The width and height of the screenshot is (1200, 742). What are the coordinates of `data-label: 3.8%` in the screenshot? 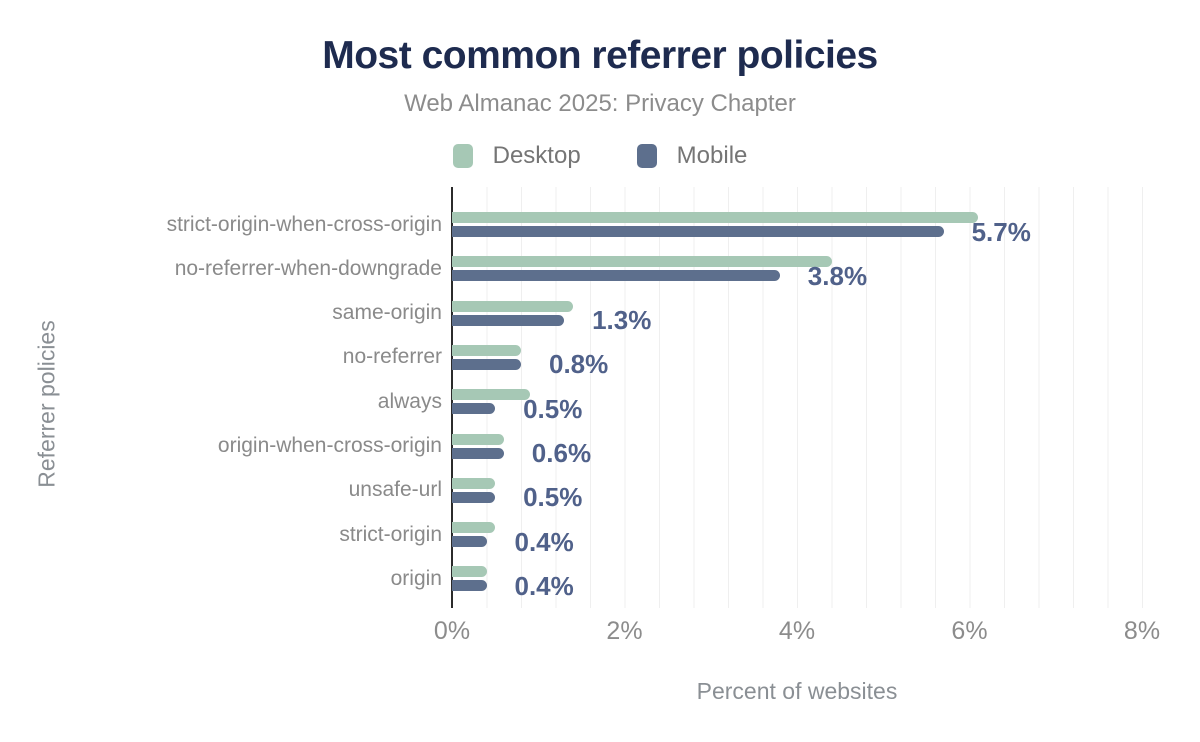 It's located at (837, 275).